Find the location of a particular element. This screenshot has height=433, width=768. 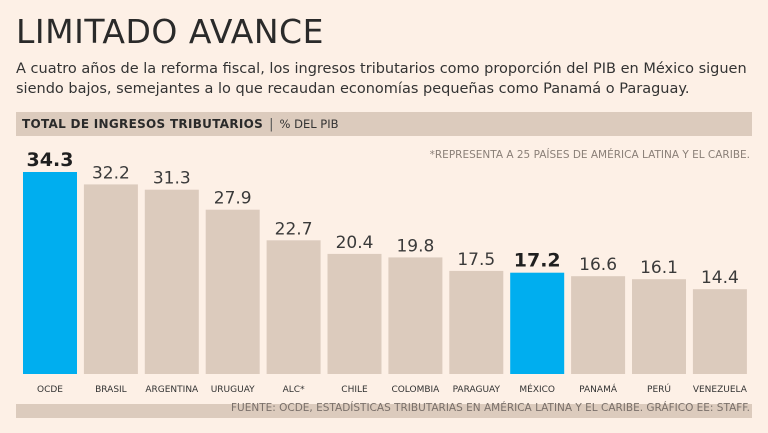

category-label-chile: CHILE is located at coordinates (354, 390).